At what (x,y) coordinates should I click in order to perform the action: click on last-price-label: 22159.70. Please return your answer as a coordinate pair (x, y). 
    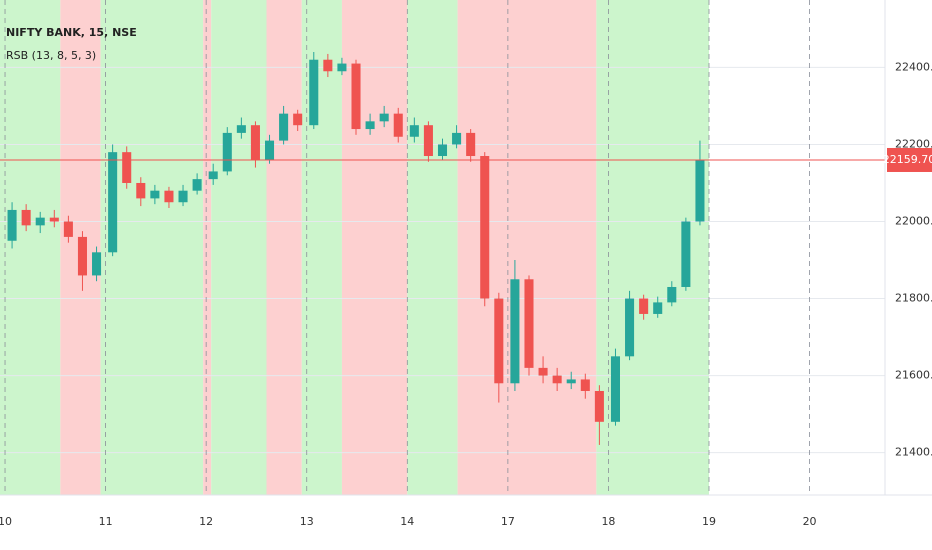
    Looking at the image, I should click on (907, 159).